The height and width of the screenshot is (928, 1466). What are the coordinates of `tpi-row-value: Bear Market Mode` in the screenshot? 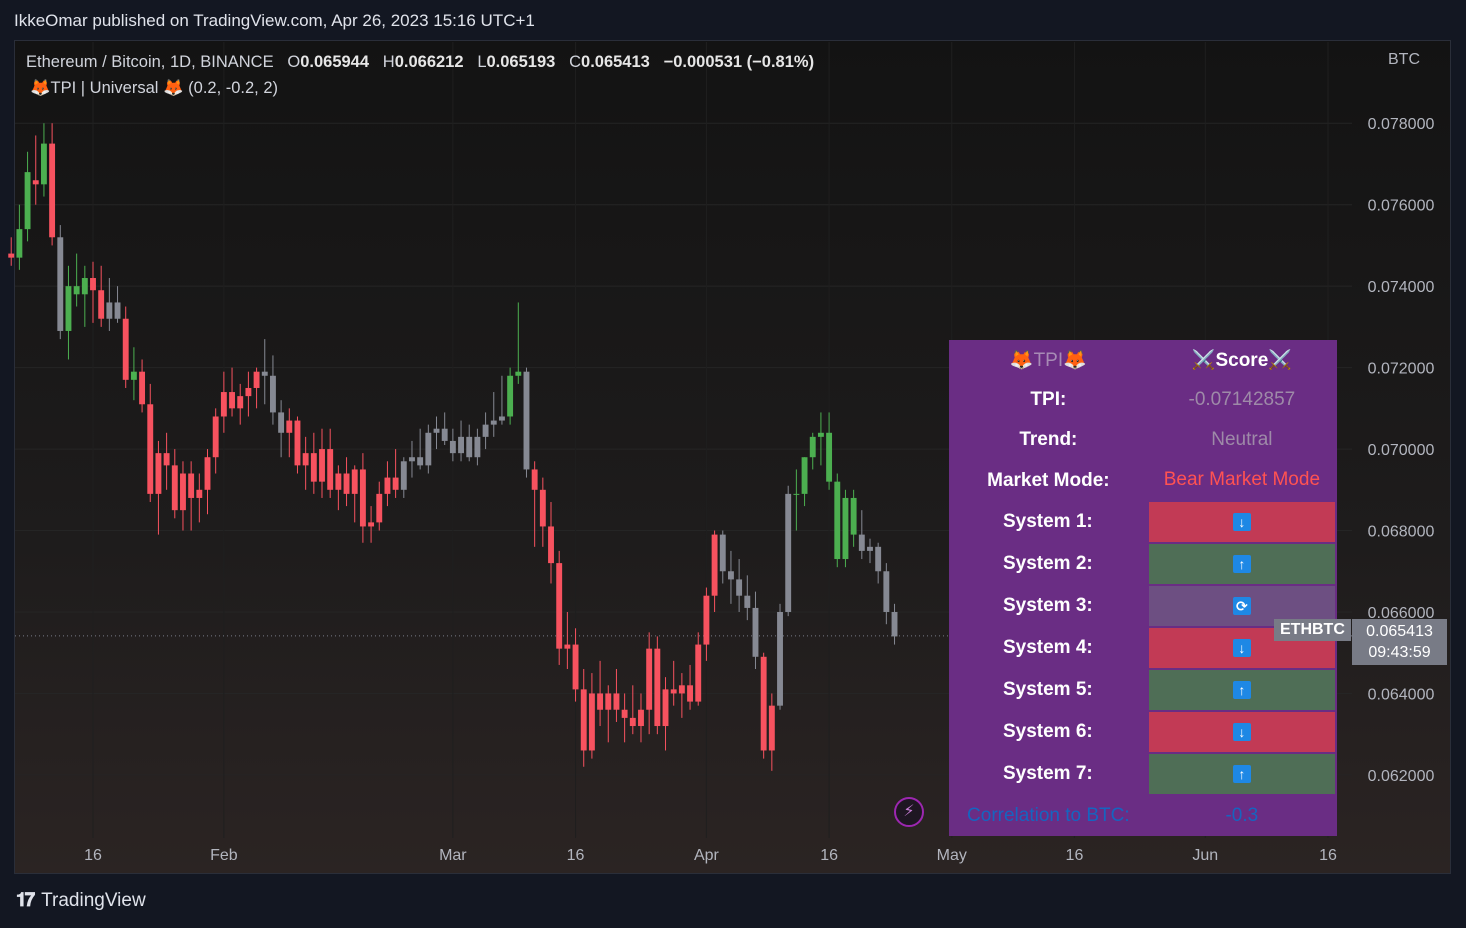 It's located at (1242, 479).